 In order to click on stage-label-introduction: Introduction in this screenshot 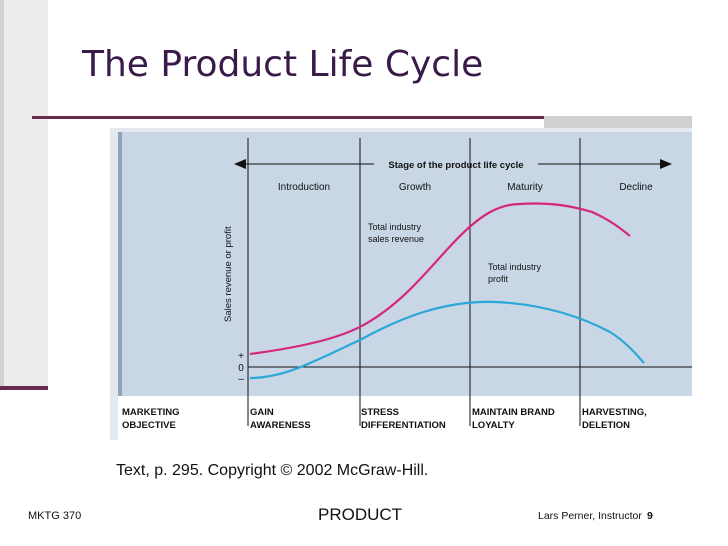, I will do `click(304, 187)`.